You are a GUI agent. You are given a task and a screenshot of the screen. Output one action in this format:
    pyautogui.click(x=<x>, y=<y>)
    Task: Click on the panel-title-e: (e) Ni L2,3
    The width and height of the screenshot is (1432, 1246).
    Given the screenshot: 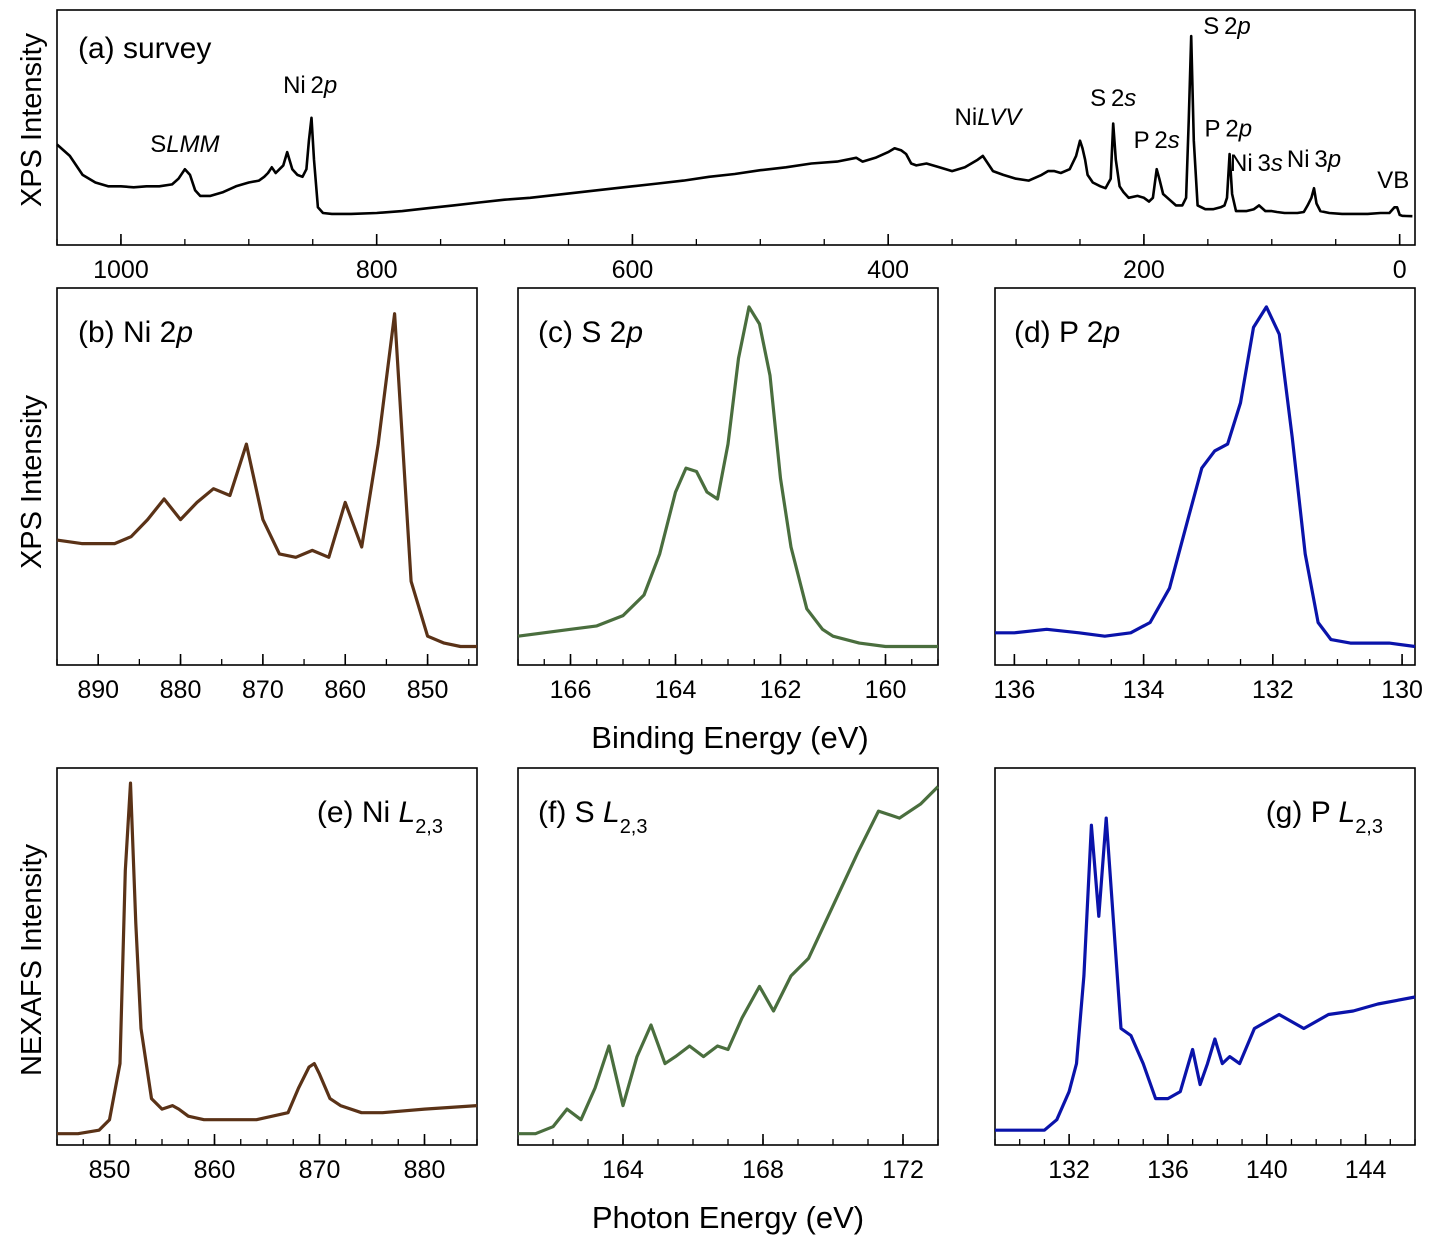 What is the action you would take?
    pyautogui.click(x=380, y=817)
    